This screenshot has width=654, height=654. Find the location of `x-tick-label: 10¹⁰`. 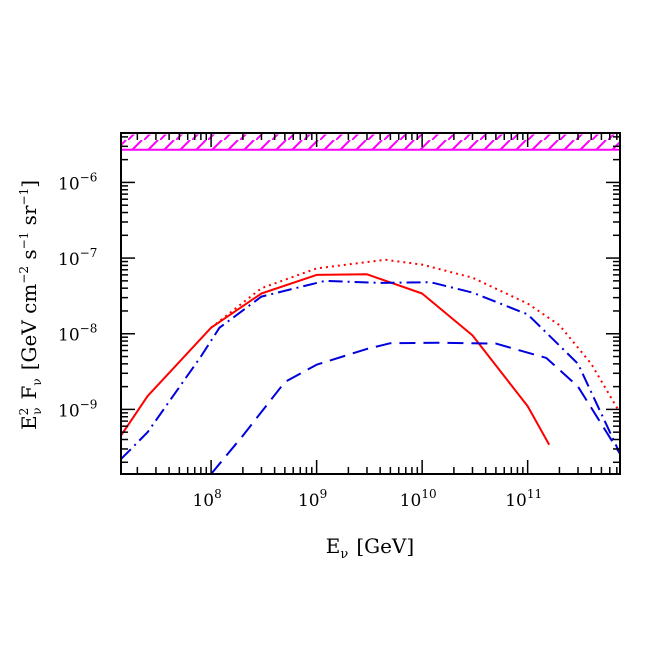

x-tick-label: 10¹⁰ is located at coordinates (418, 499).